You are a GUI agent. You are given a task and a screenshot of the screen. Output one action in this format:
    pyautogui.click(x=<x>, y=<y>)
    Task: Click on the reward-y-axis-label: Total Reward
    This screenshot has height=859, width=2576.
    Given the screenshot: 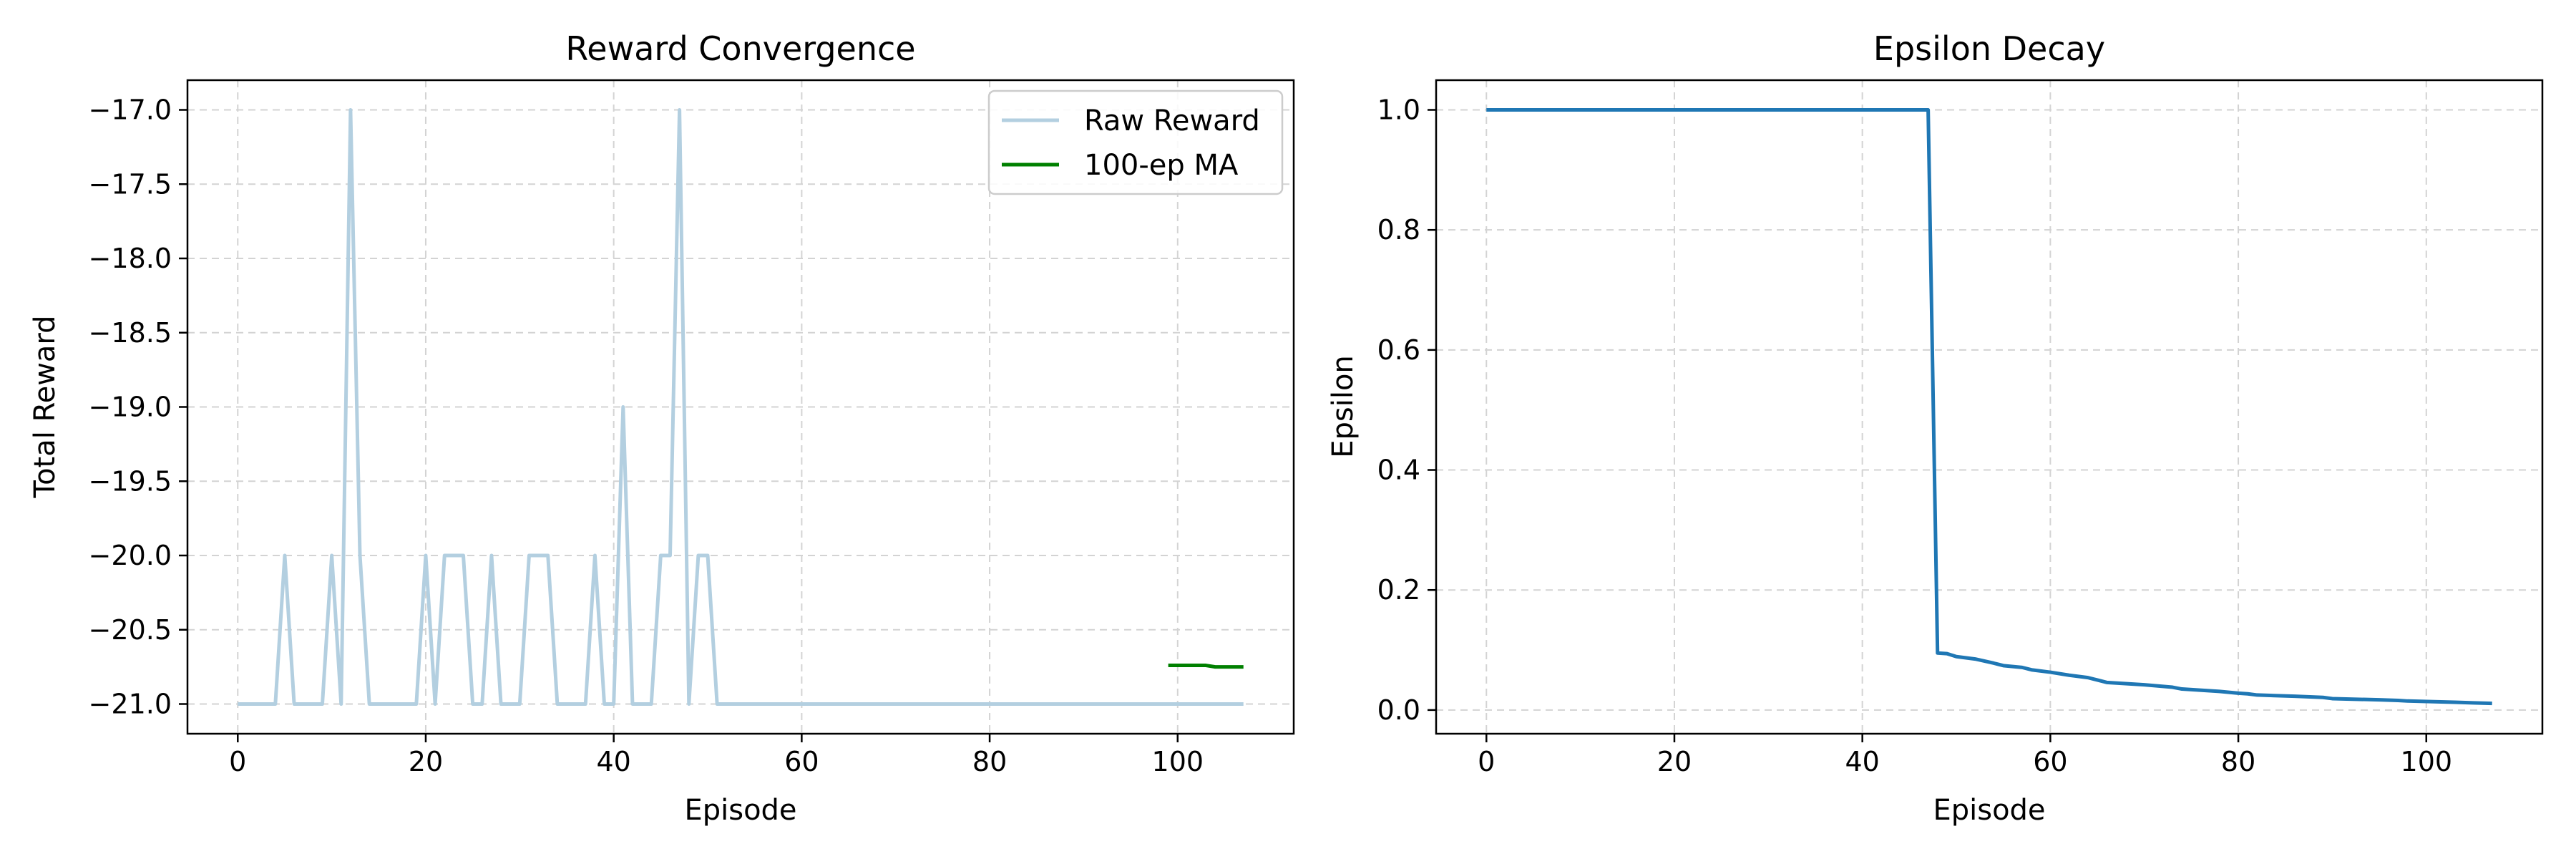 What is the action you would take?
    pyautogui.click(x=45, y=406)
    